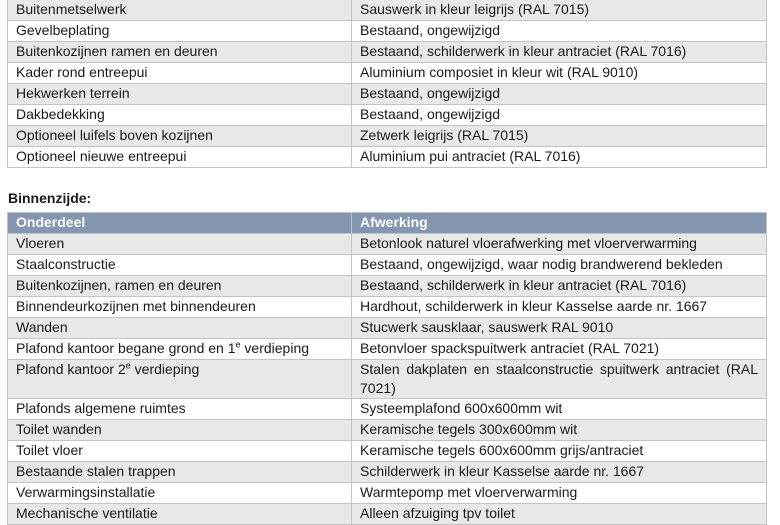 The width and height of the screenshot is (780, 525). What do you see at coordinates (179, 157) in the screenshot?
I see `cell-onderdeel: Optioneel nieuwe entreepui` at bounding box center [179, 157].